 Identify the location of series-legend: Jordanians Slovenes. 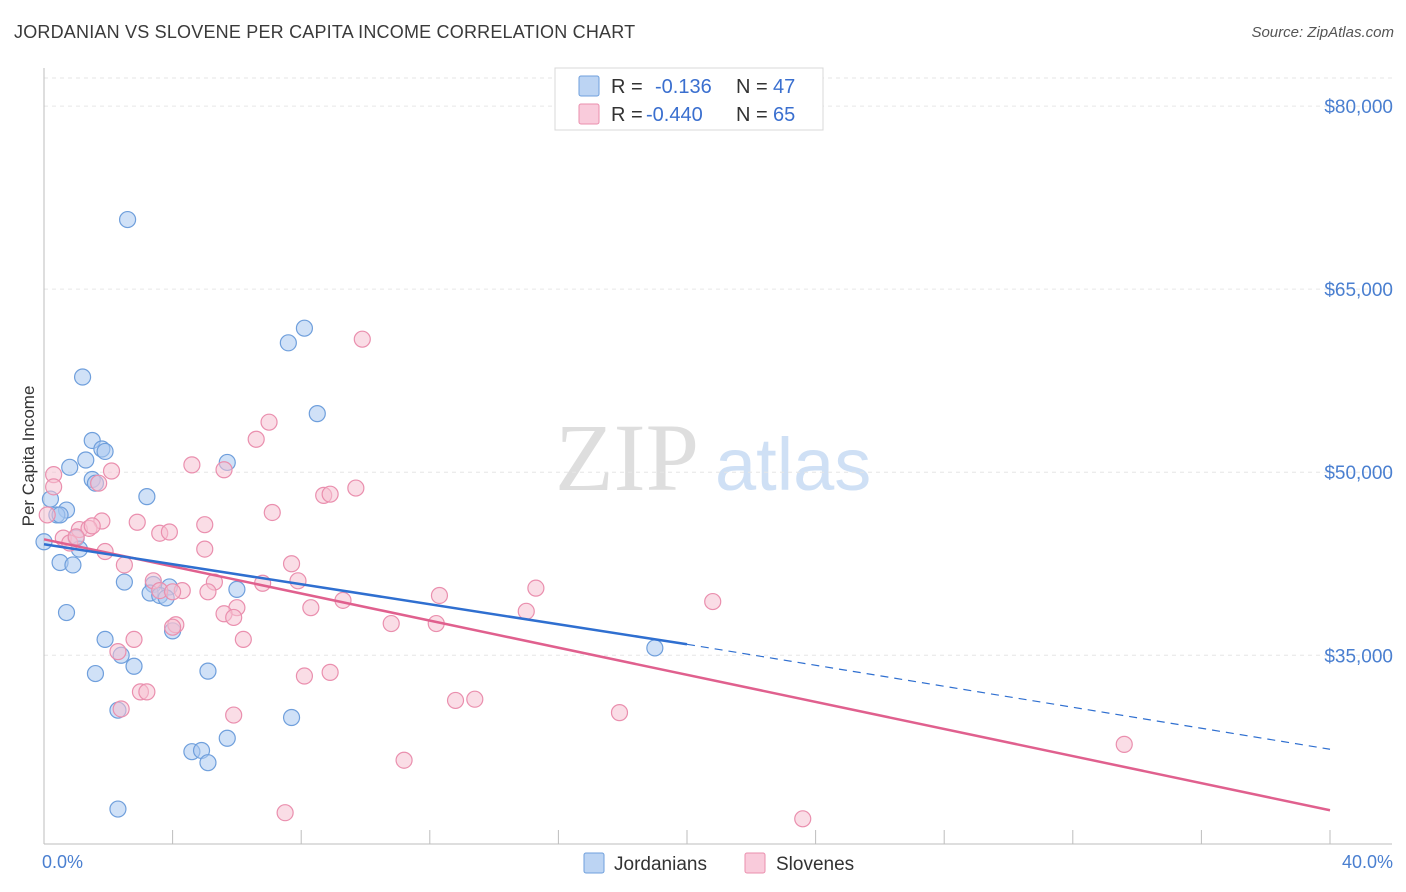
(718, 863).